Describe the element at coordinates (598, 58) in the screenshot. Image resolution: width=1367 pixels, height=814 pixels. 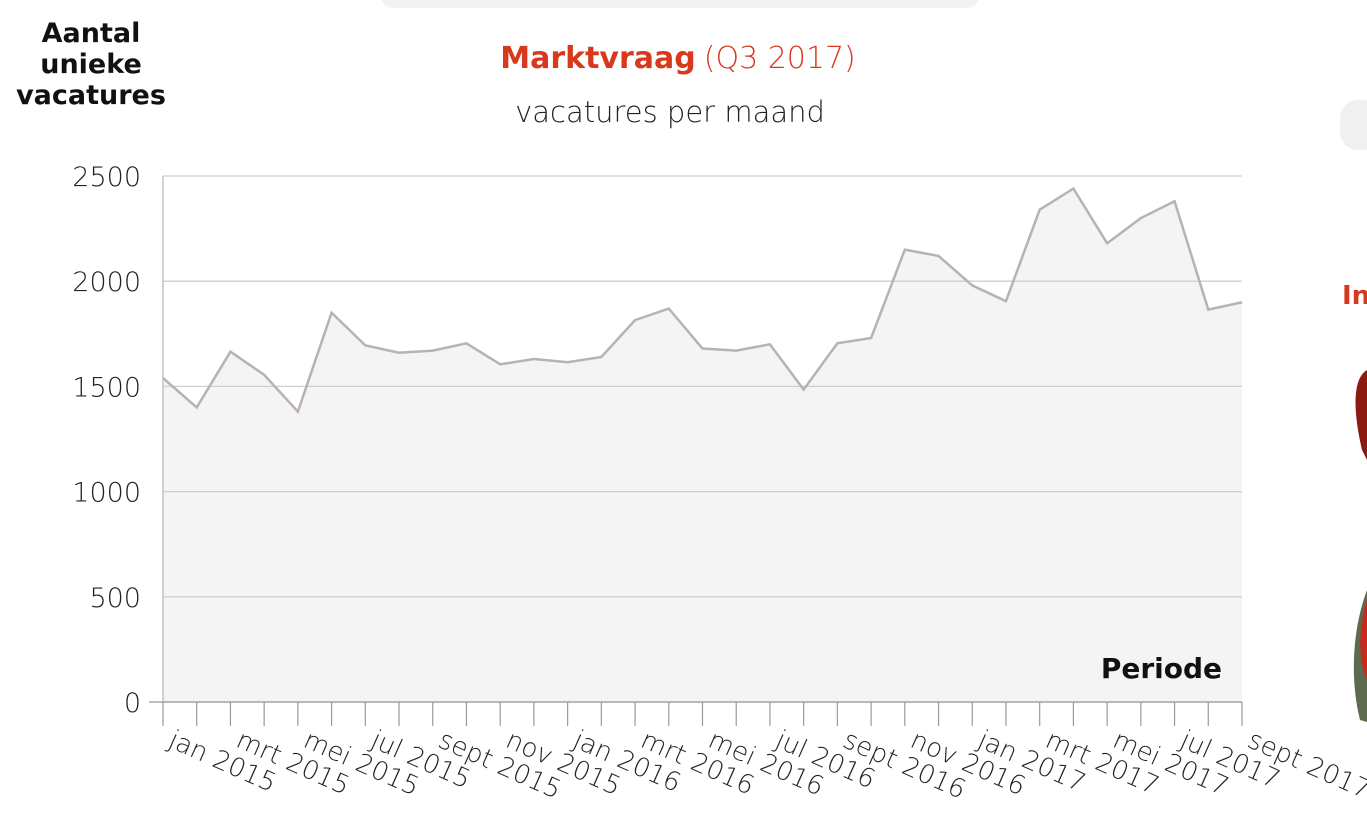
I see `chart-title: Marktvraag` at that location.